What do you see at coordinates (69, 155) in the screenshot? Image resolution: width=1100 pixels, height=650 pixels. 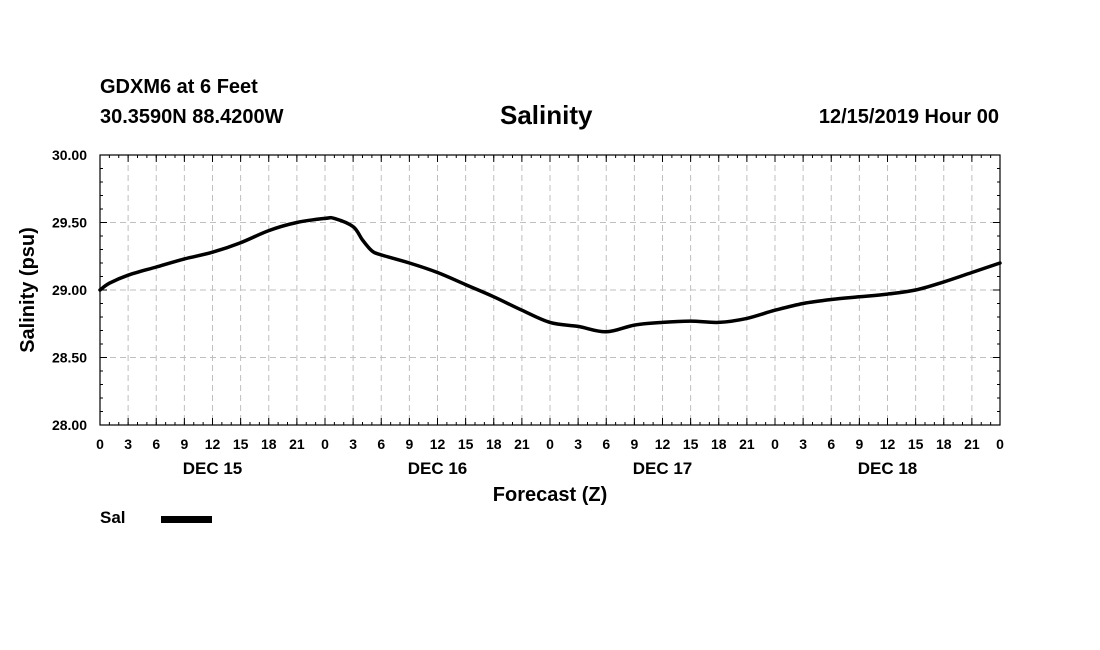 I see `y-tick-label: 30.00` at bounding box center [69, 155].